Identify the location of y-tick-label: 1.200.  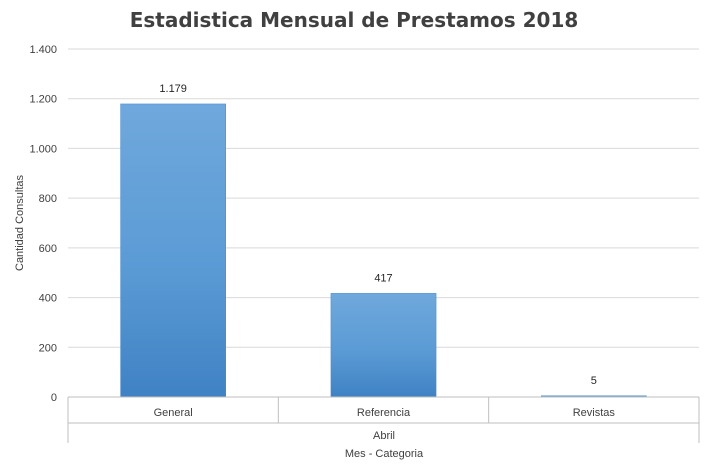
(43, 100).